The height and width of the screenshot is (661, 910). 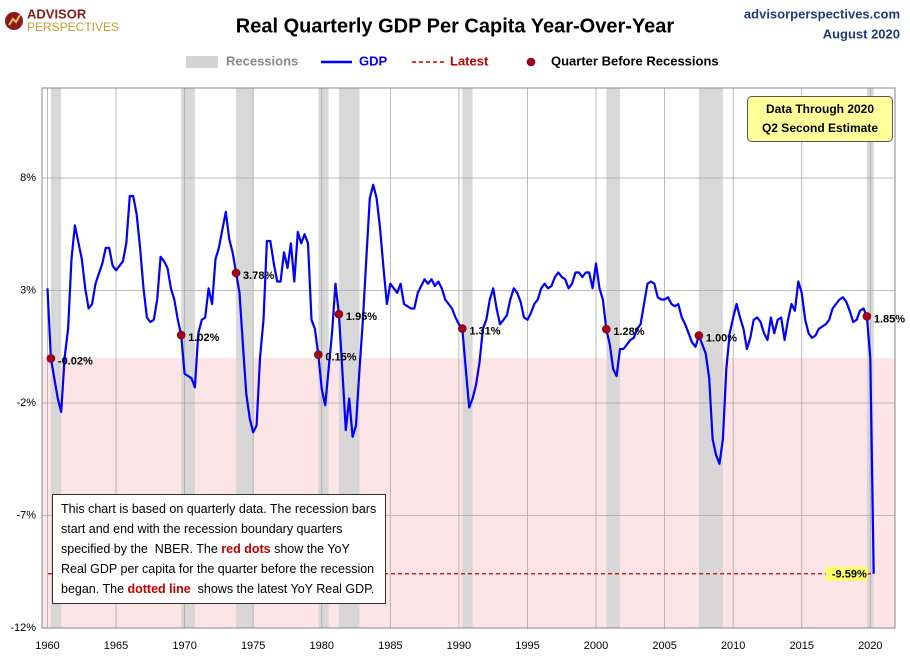 I want to click on logo-text: ADVISOR, so click(x=57, y=13).